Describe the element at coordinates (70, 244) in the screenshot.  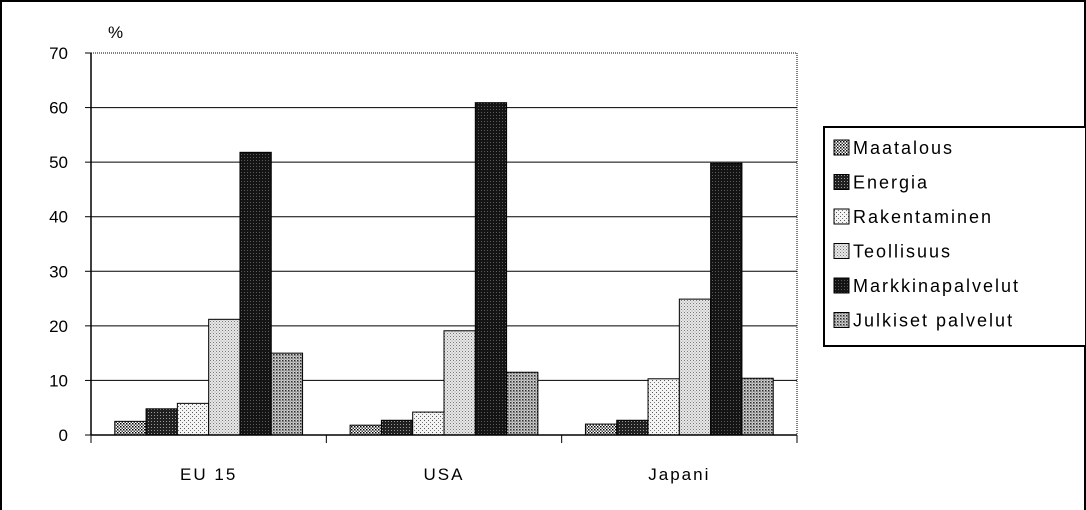
I see `y-axis: 0 10 20 30 40 50 60 70` at that location.